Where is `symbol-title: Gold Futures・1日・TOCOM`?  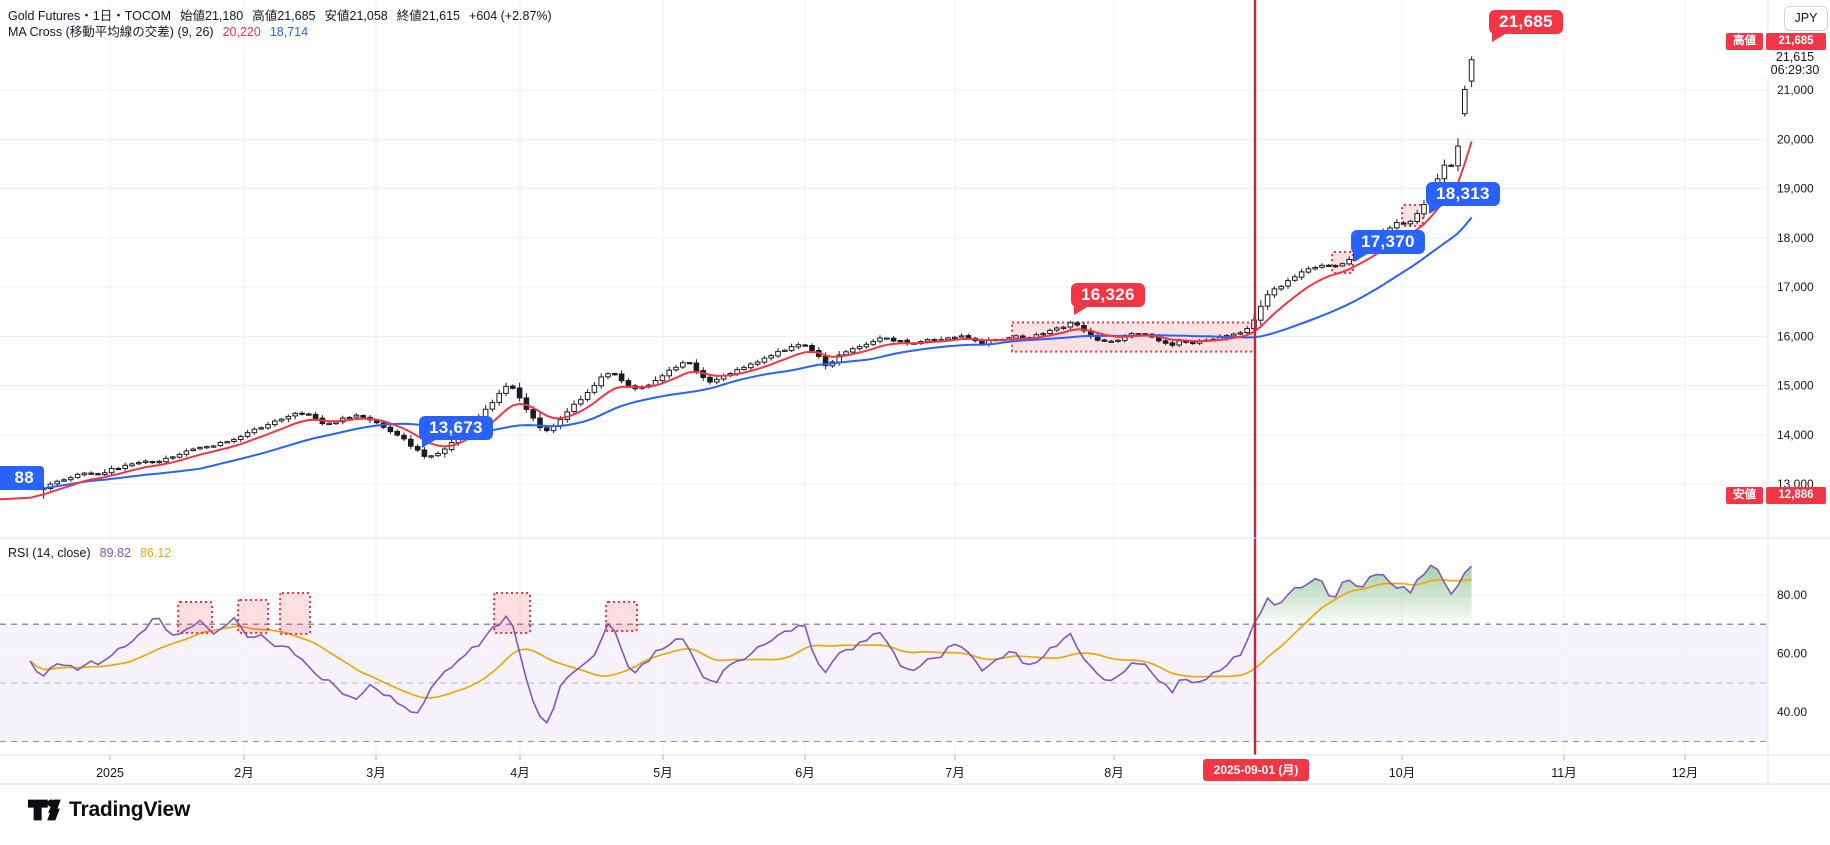
symbol-title: Gold Futures・1日・TOCOM is located at coordinates (90, 16).